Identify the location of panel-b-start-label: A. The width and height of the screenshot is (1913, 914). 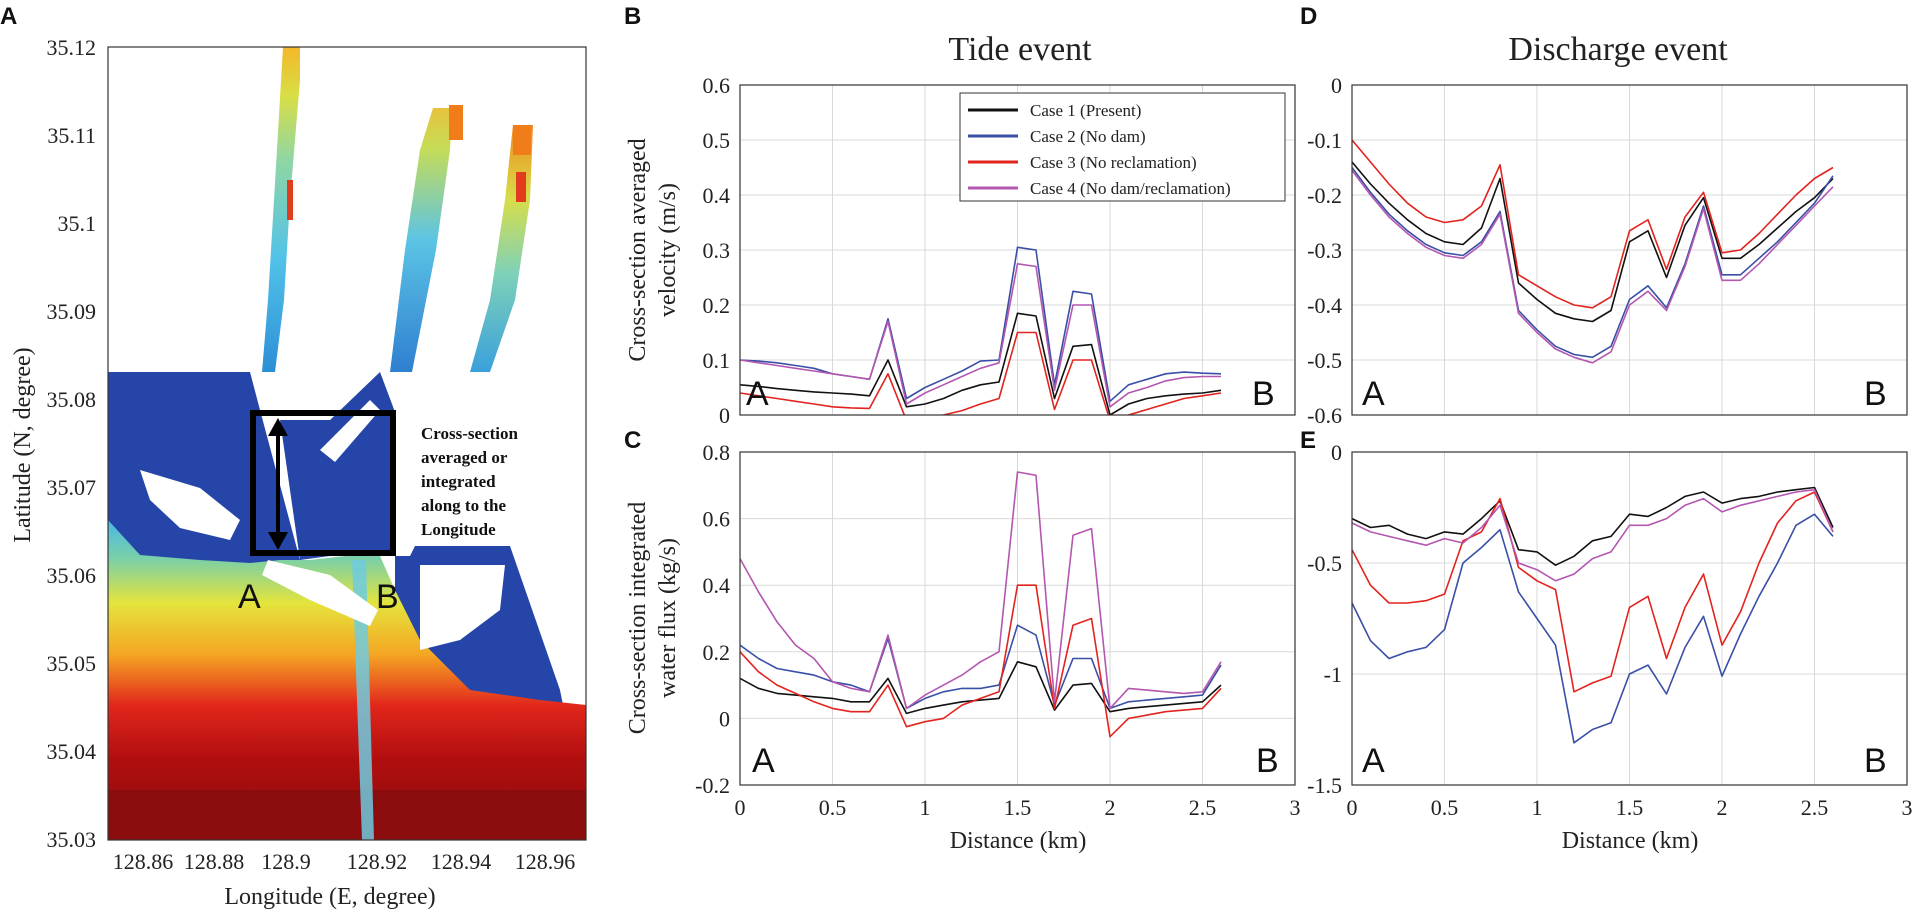
(757, 394).